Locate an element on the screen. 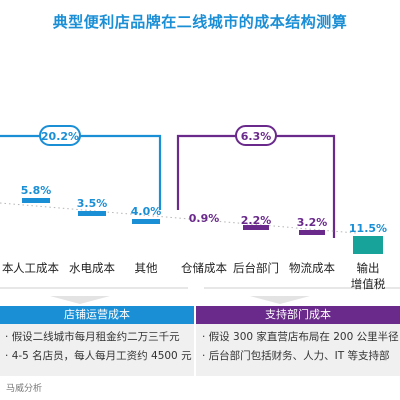  store-total-pill is located at coordinates (60, 135).